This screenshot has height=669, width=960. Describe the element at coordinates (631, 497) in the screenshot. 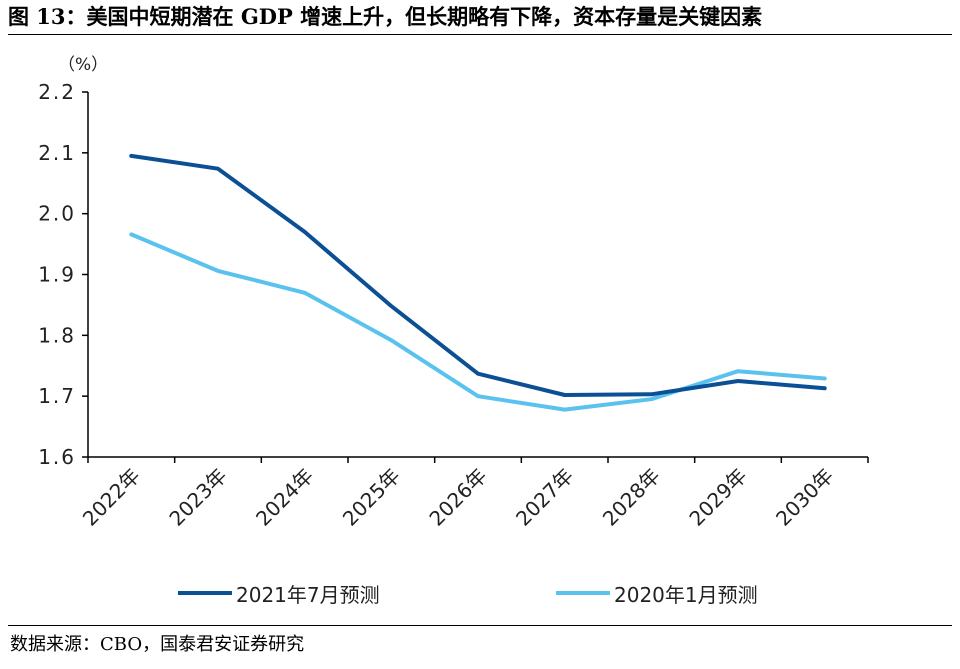

I see `x-tick-label: 2028年` at that location.